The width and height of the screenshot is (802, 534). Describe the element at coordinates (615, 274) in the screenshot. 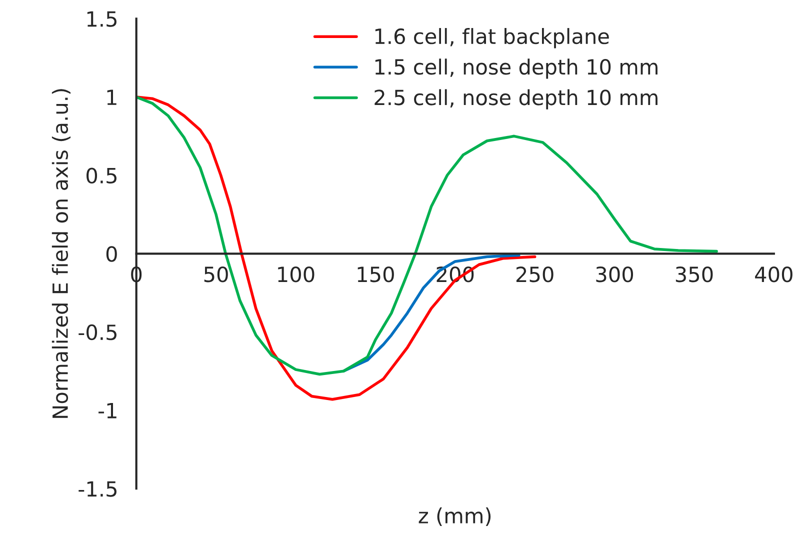

I see `x-tick-label: 300` at that location.